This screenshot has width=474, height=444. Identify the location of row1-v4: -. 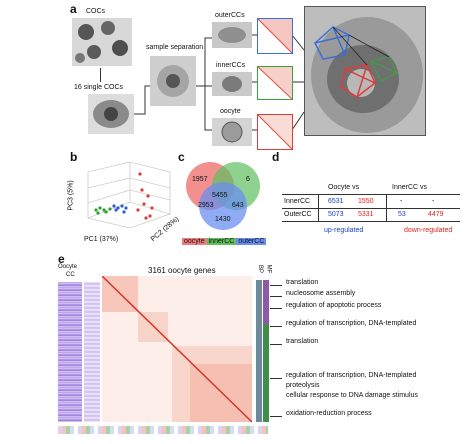
(433, 201).